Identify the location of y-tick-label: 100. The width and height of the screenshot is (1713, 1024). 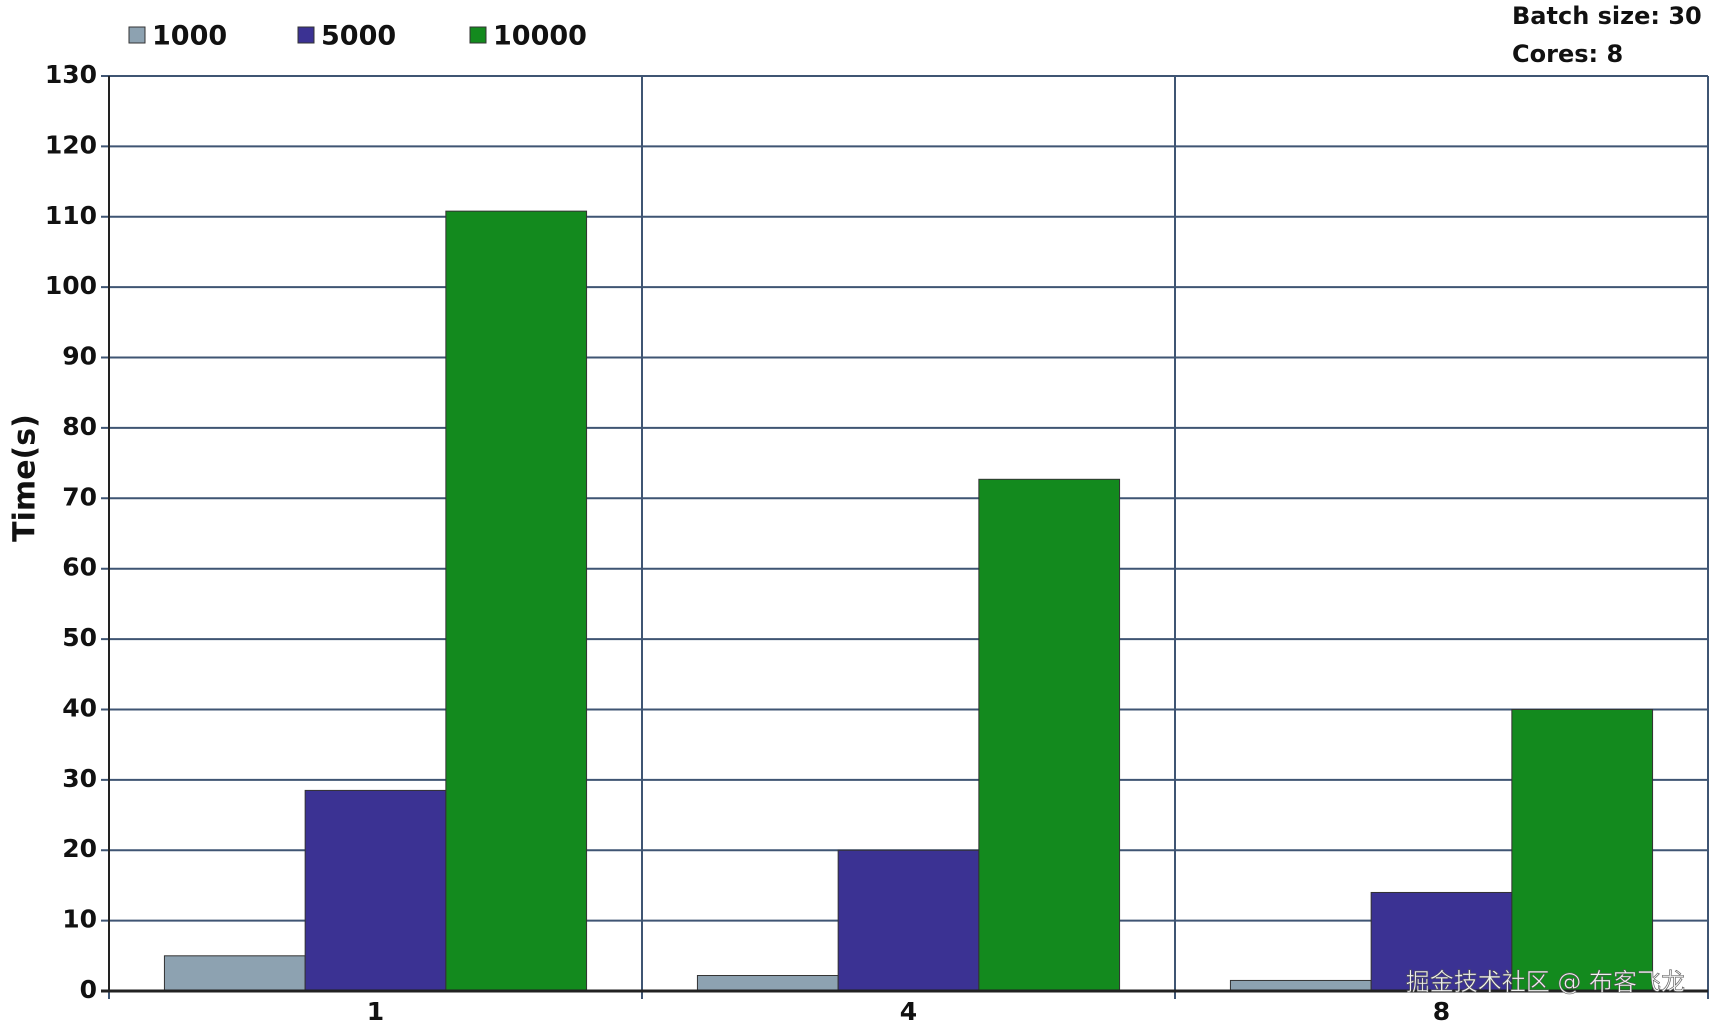
(71, 285).